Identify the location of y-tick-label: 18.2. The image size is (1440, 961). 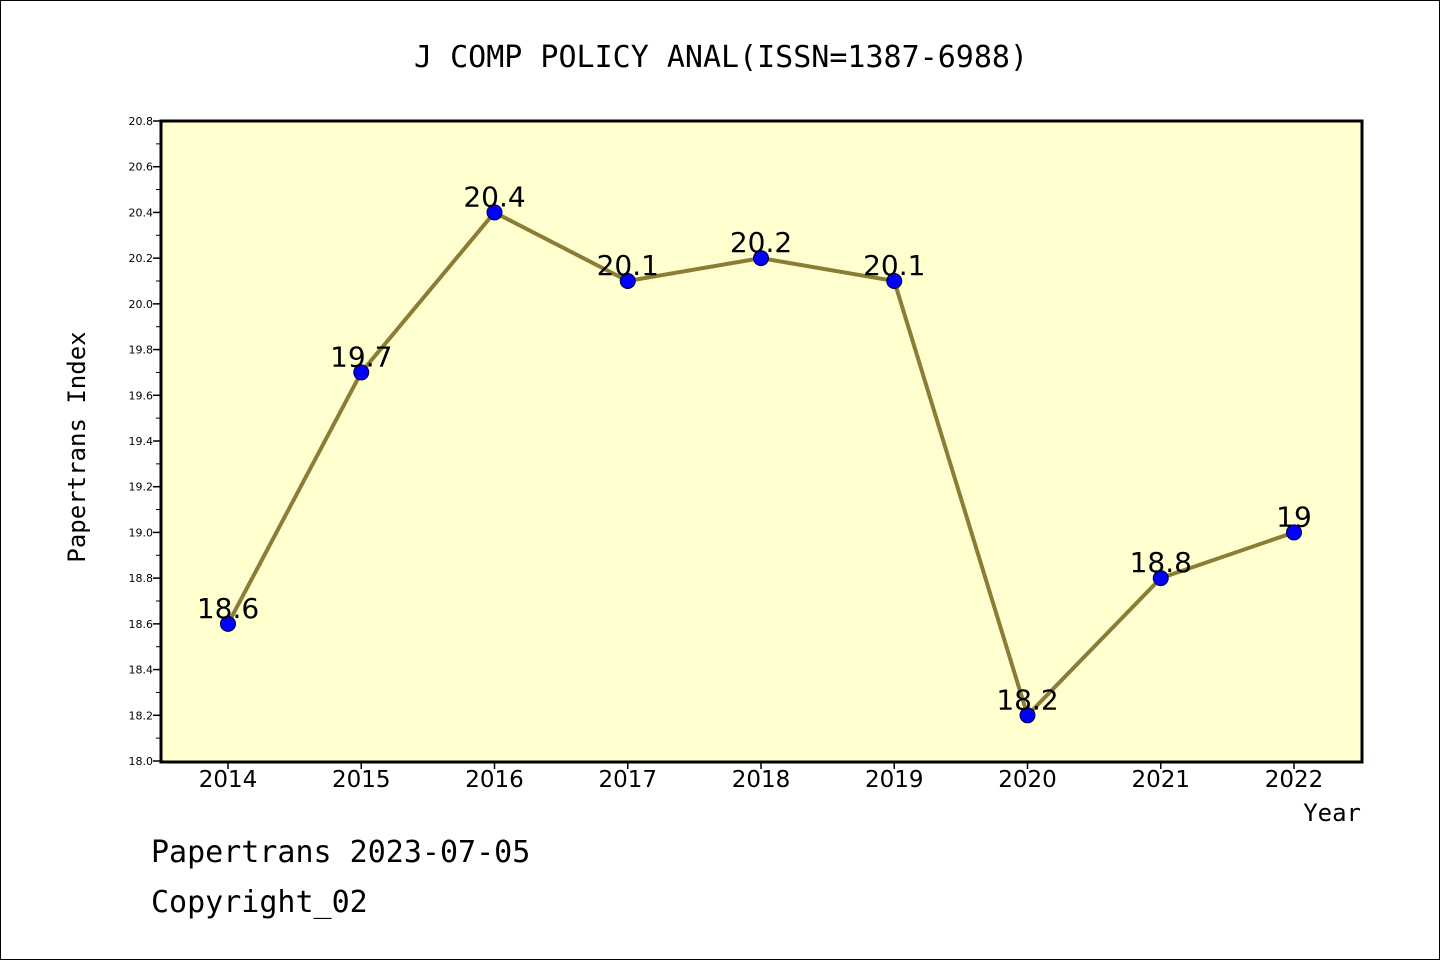
(141, 715).